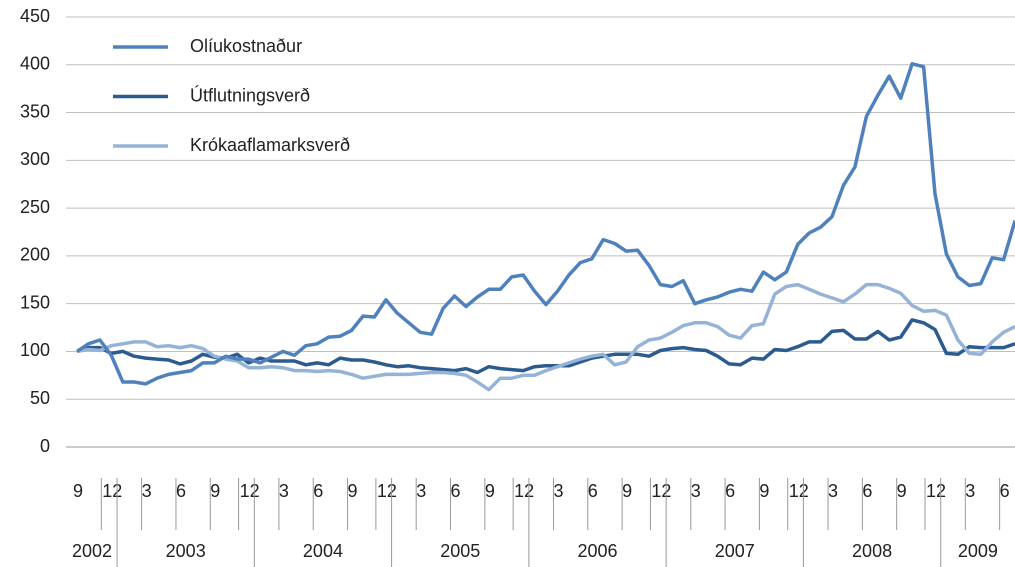 The width and height of the screenshot is (1015, 567). I want to click on year-label: 2009, so click(978, 551).